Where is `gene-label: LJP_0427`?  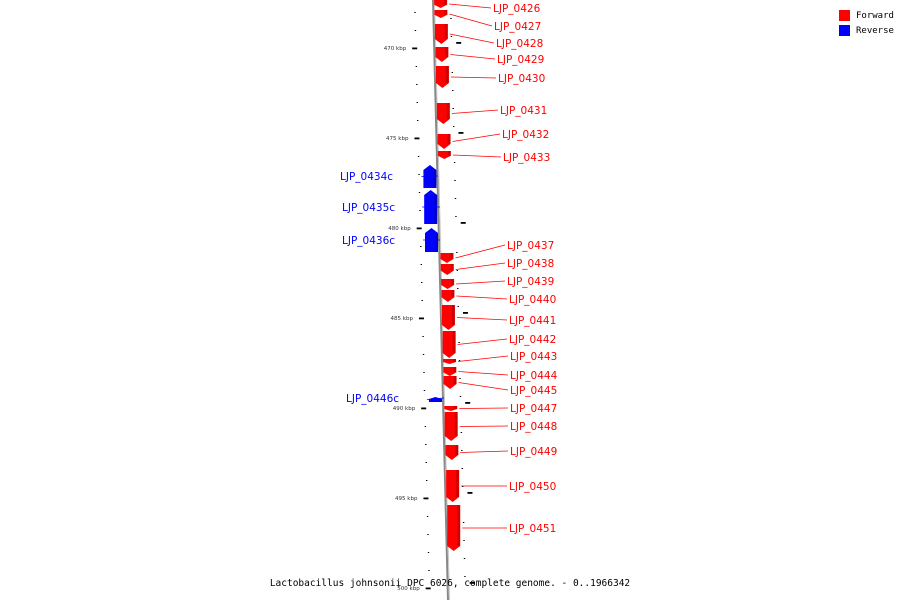
gene-label: LJP_0427 is located at coordinates (517, 27).